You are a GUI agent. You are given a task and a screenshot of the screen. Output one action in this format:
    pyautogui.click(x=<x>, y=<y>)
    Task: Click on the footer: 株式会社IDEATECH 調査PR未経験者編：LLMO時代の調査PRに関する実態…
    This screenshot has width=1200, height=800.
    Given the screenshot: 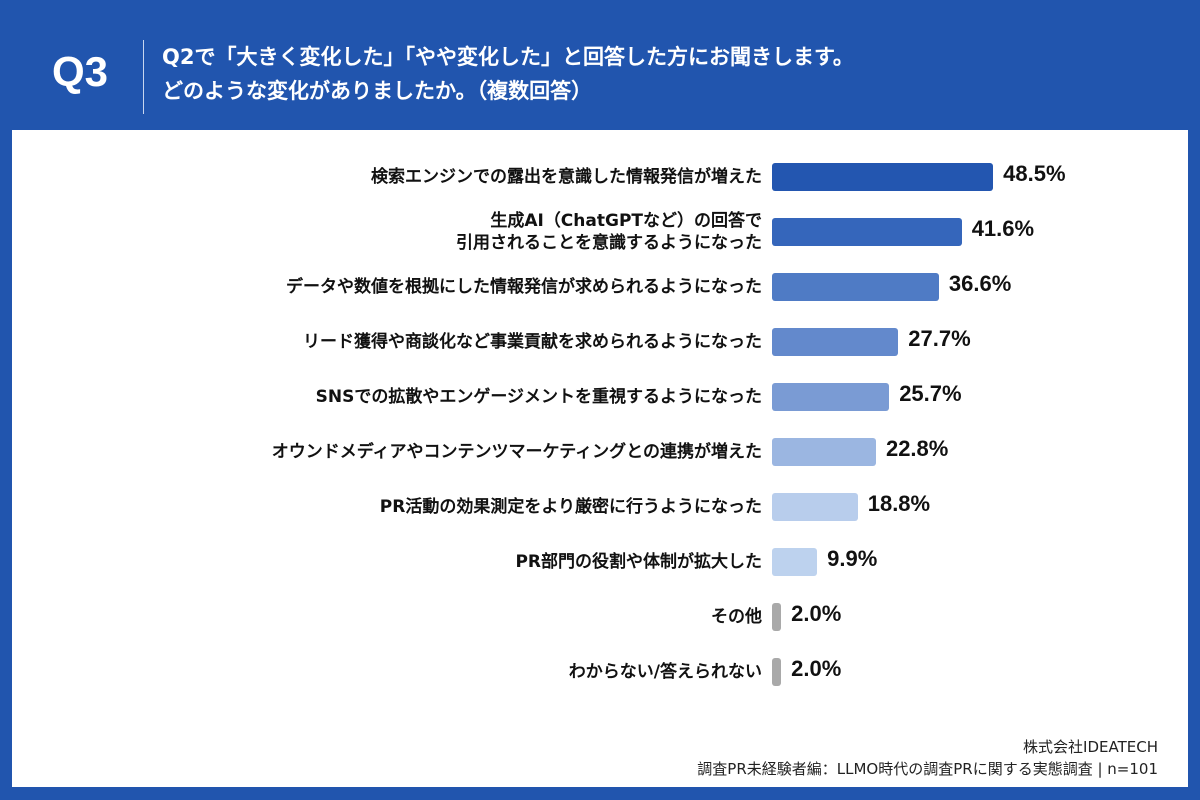 What is the action you would take?
    pyautogui.click(x=927, y=758)
    